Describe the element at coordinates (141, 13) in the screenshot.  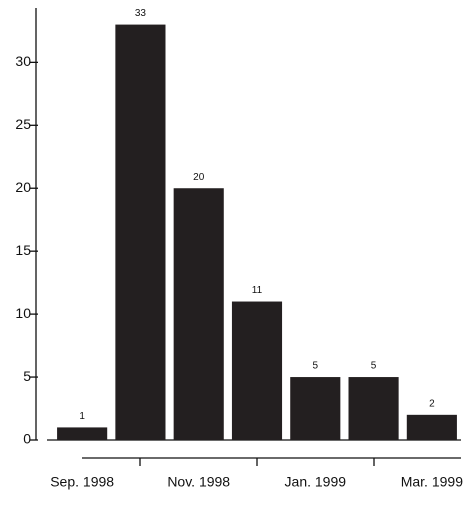
I see `value-label: 33` at that location.